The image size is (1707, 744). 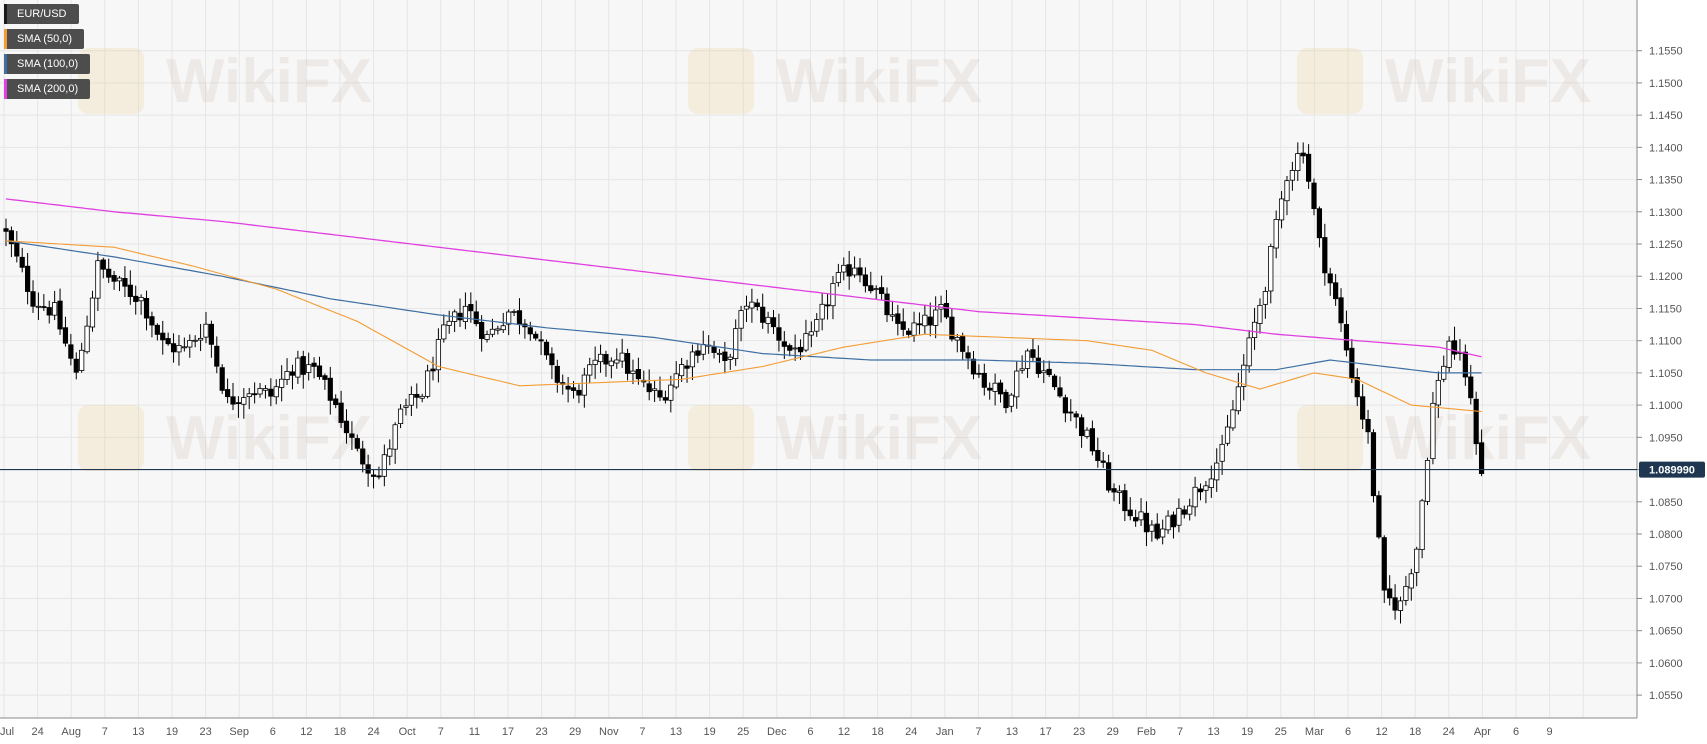 I want to click on legend-sma100: SMA (100,0), so click(x=47, y=64).